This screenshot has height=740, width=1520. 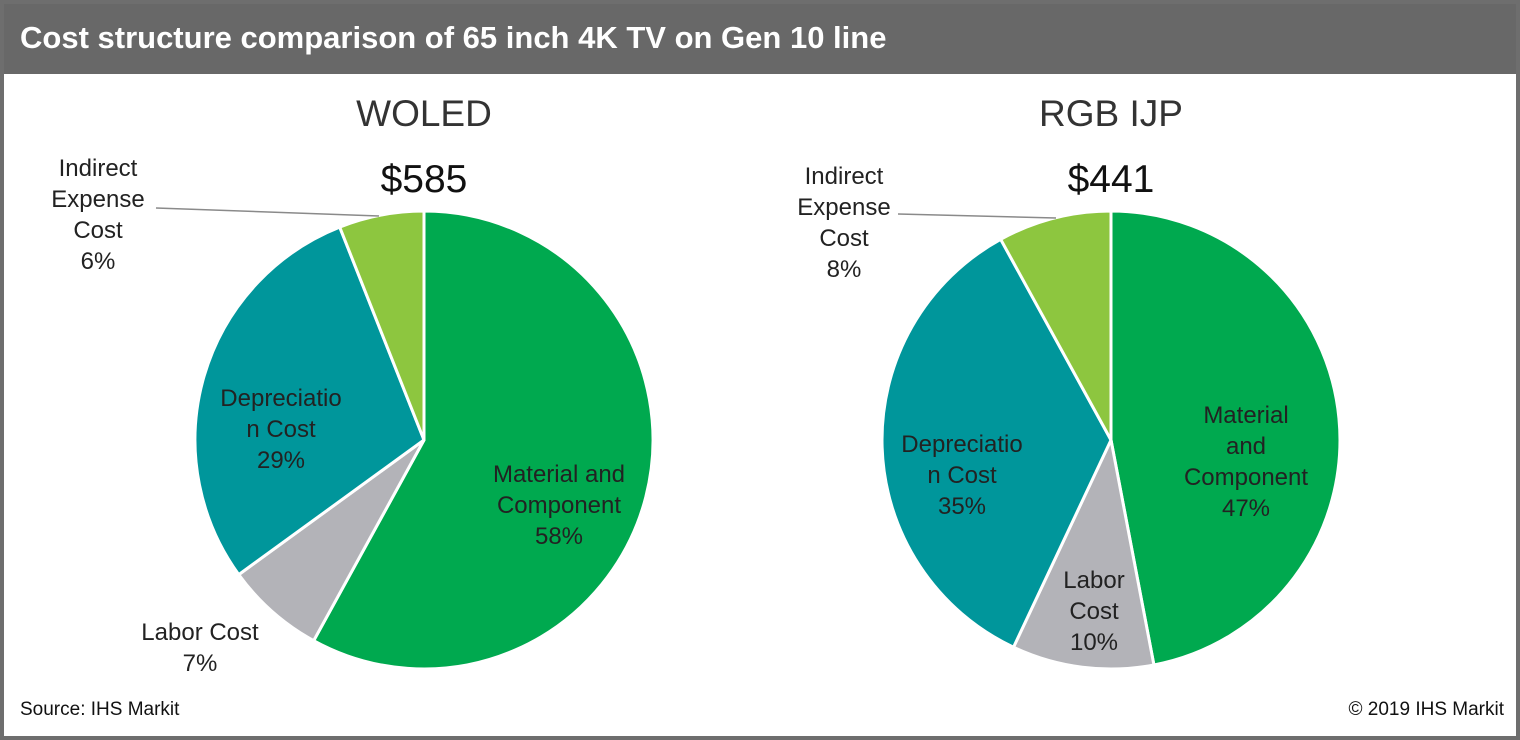 I want to click on chart-title: WOLED, so click(x=424, y=113).